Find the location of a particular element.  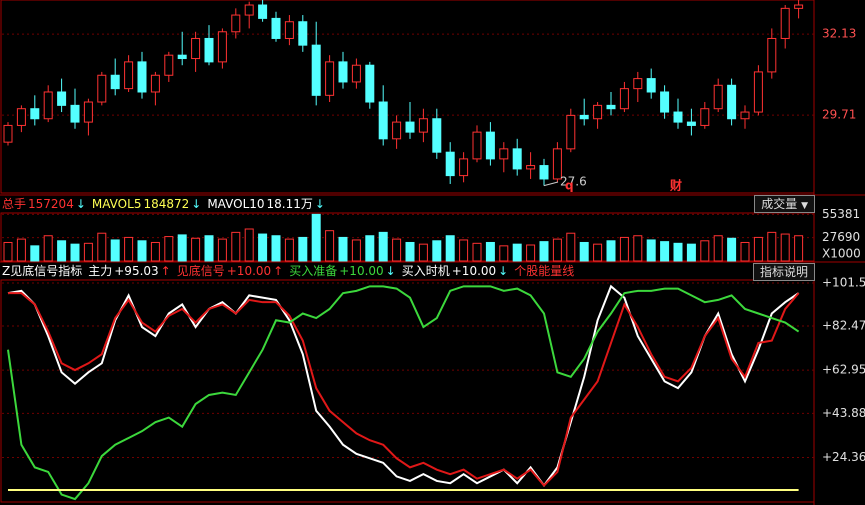

menu-label: 成交量 is located at coordinates (779, 204).